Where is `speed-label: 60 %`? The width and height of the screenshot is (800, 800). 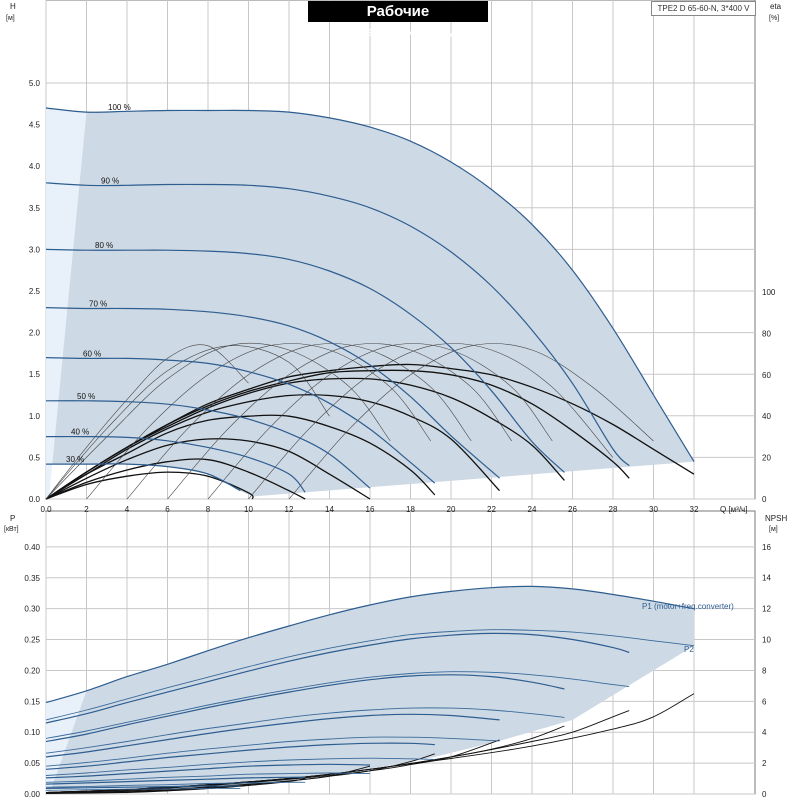 speed-label: 60 % is located at coordinates (92, 353).